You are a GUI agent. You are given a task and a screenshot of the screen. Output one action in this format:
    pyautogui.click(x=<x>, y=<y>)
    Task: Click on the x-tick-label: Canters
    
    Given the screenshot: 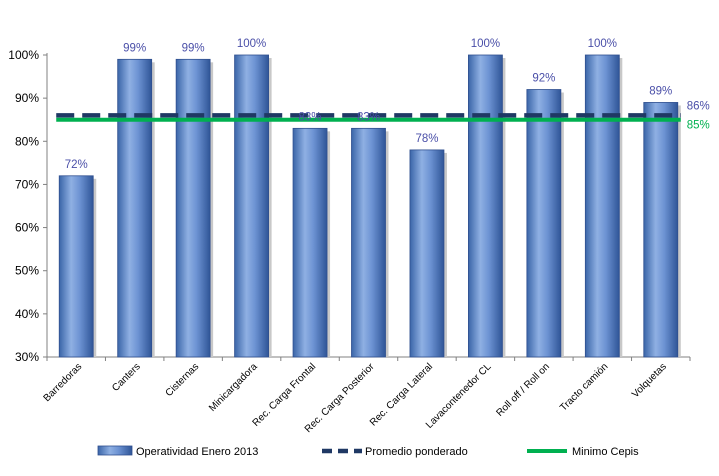 What is the action you would take?
    pyautogui.click(x=126, y=377)
    